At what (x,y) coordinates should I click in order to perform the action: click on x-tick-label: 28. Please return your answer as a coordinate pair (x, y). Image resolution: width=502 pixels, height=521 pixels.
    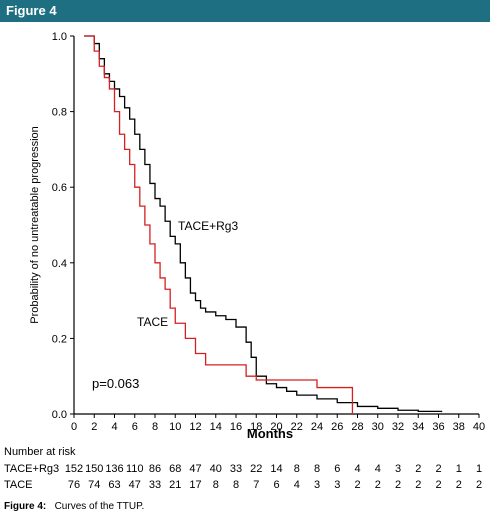
    Looking at the image, I should click on (357, 427).